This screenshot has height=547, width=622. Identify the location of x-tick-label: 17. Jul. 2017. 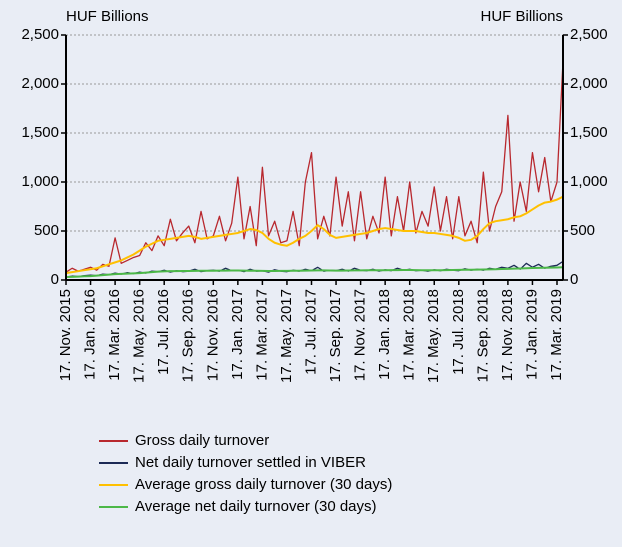
(310, 332).